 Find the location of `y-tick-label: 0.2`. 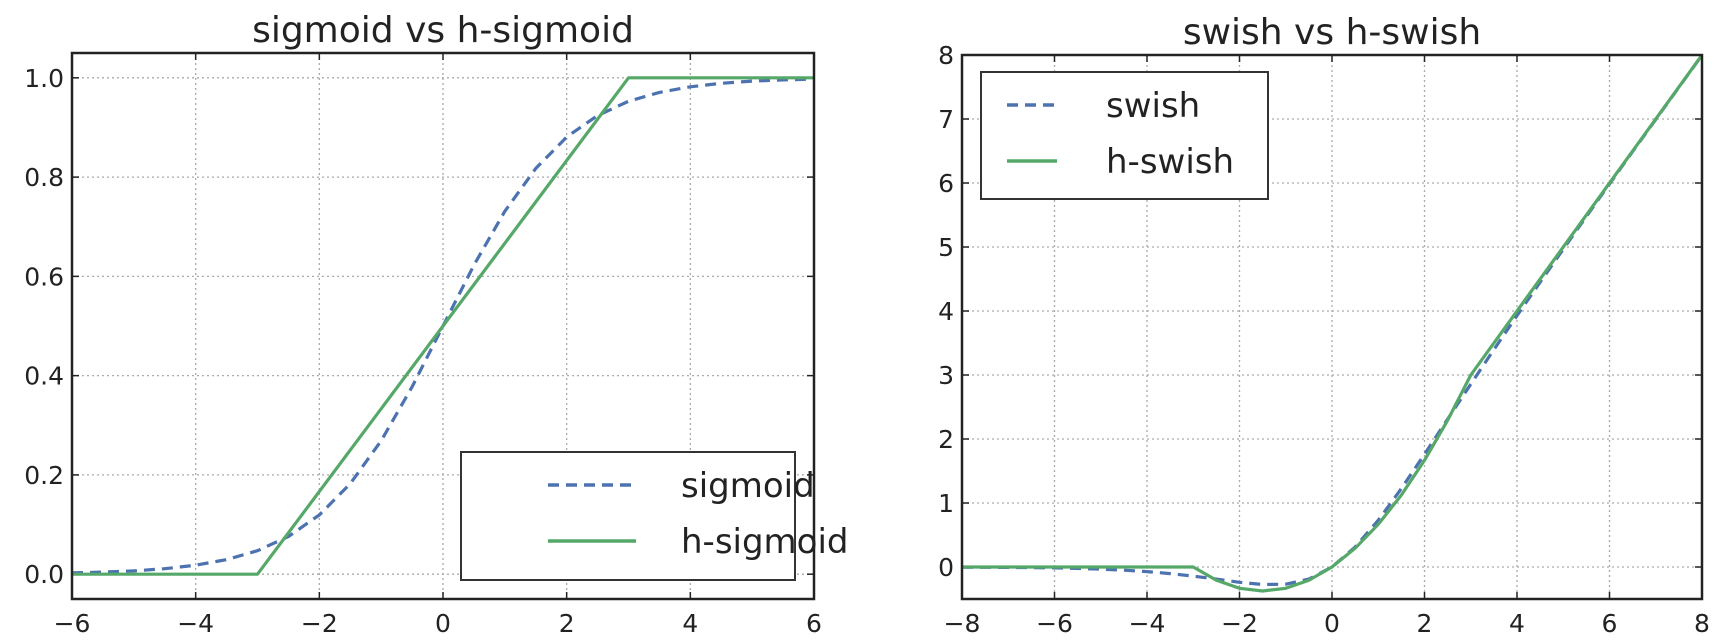

y-tick-label: 0.2 is located at coordinates (44, 475).